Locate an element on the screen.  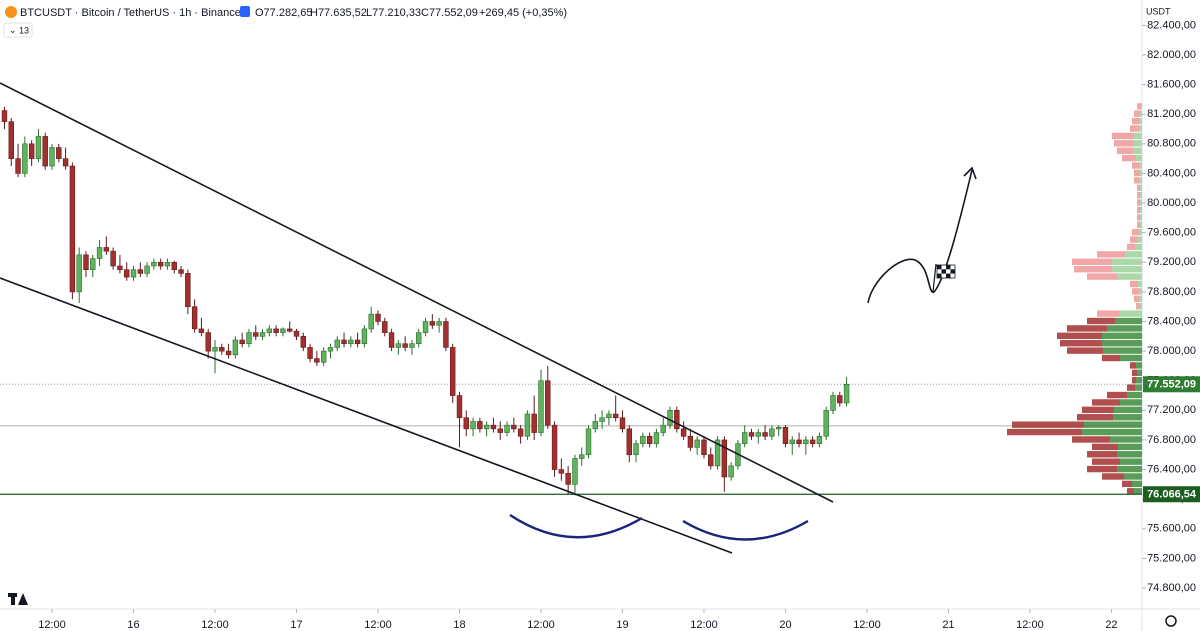
y-tick-label: 82.000,00 is located at coordinates (1171, 55).